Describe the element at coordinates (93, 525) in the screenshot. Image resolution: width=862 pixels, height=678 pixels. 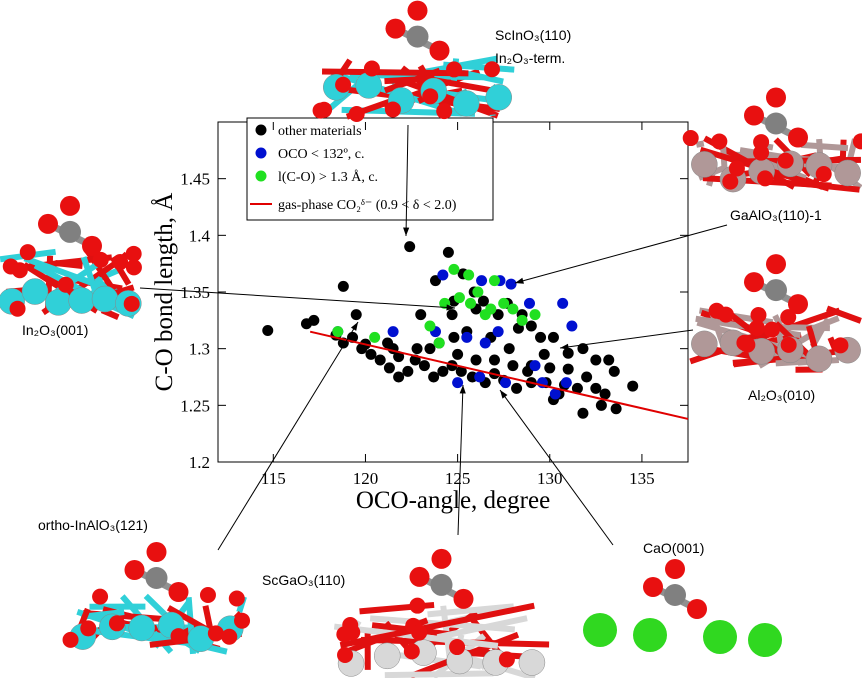
I see `annotation: ortho-InAlO₃(121)` at that location.